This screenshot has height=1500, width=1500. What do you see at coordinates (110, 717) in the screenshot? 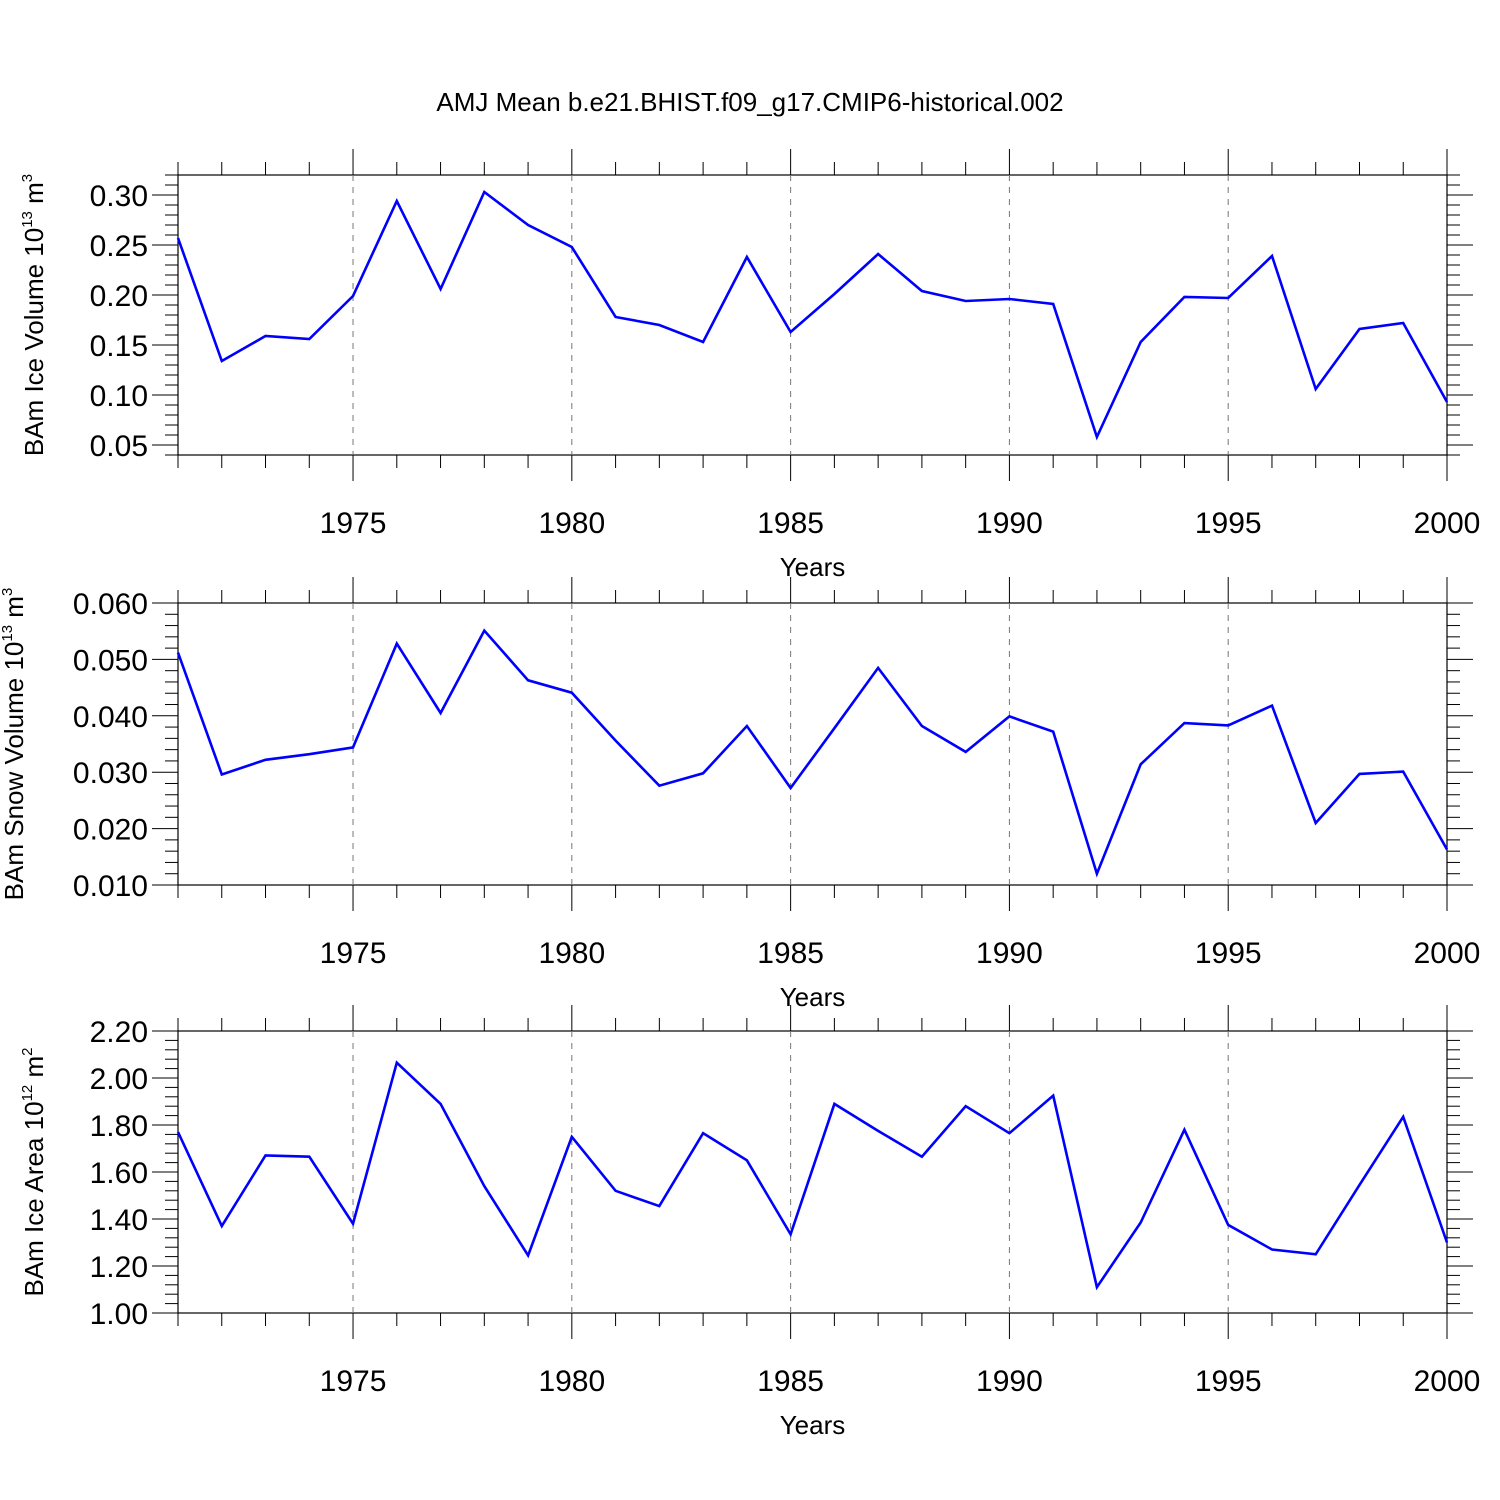
I see `y-tick-label: 0.040` at bounding box center [110, 717].